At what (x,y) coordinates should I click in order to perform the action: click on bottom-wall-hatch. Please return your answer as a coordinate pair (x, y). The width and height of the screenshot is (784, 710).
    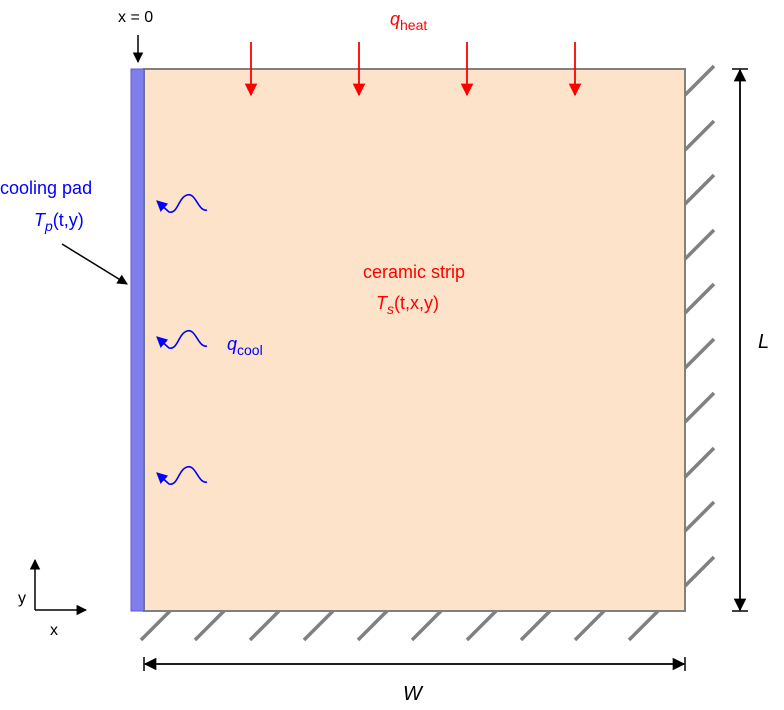
    Looking at the image, I should click on (399, 625).